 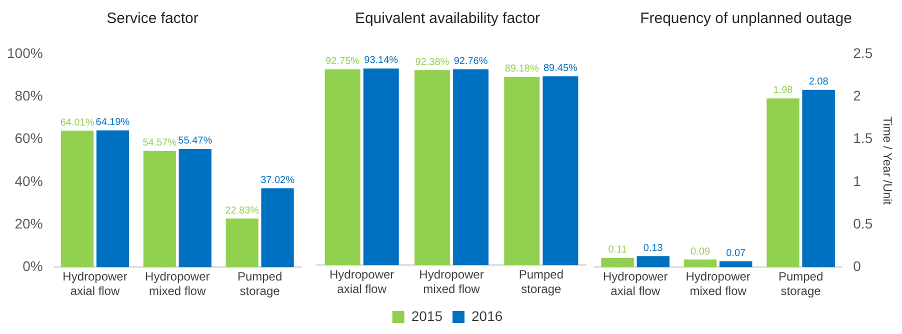 What do you see at coordinates (560, 68) in the screenshot?
I see `data-label: 89.45%` at bounding box center [560, 68].